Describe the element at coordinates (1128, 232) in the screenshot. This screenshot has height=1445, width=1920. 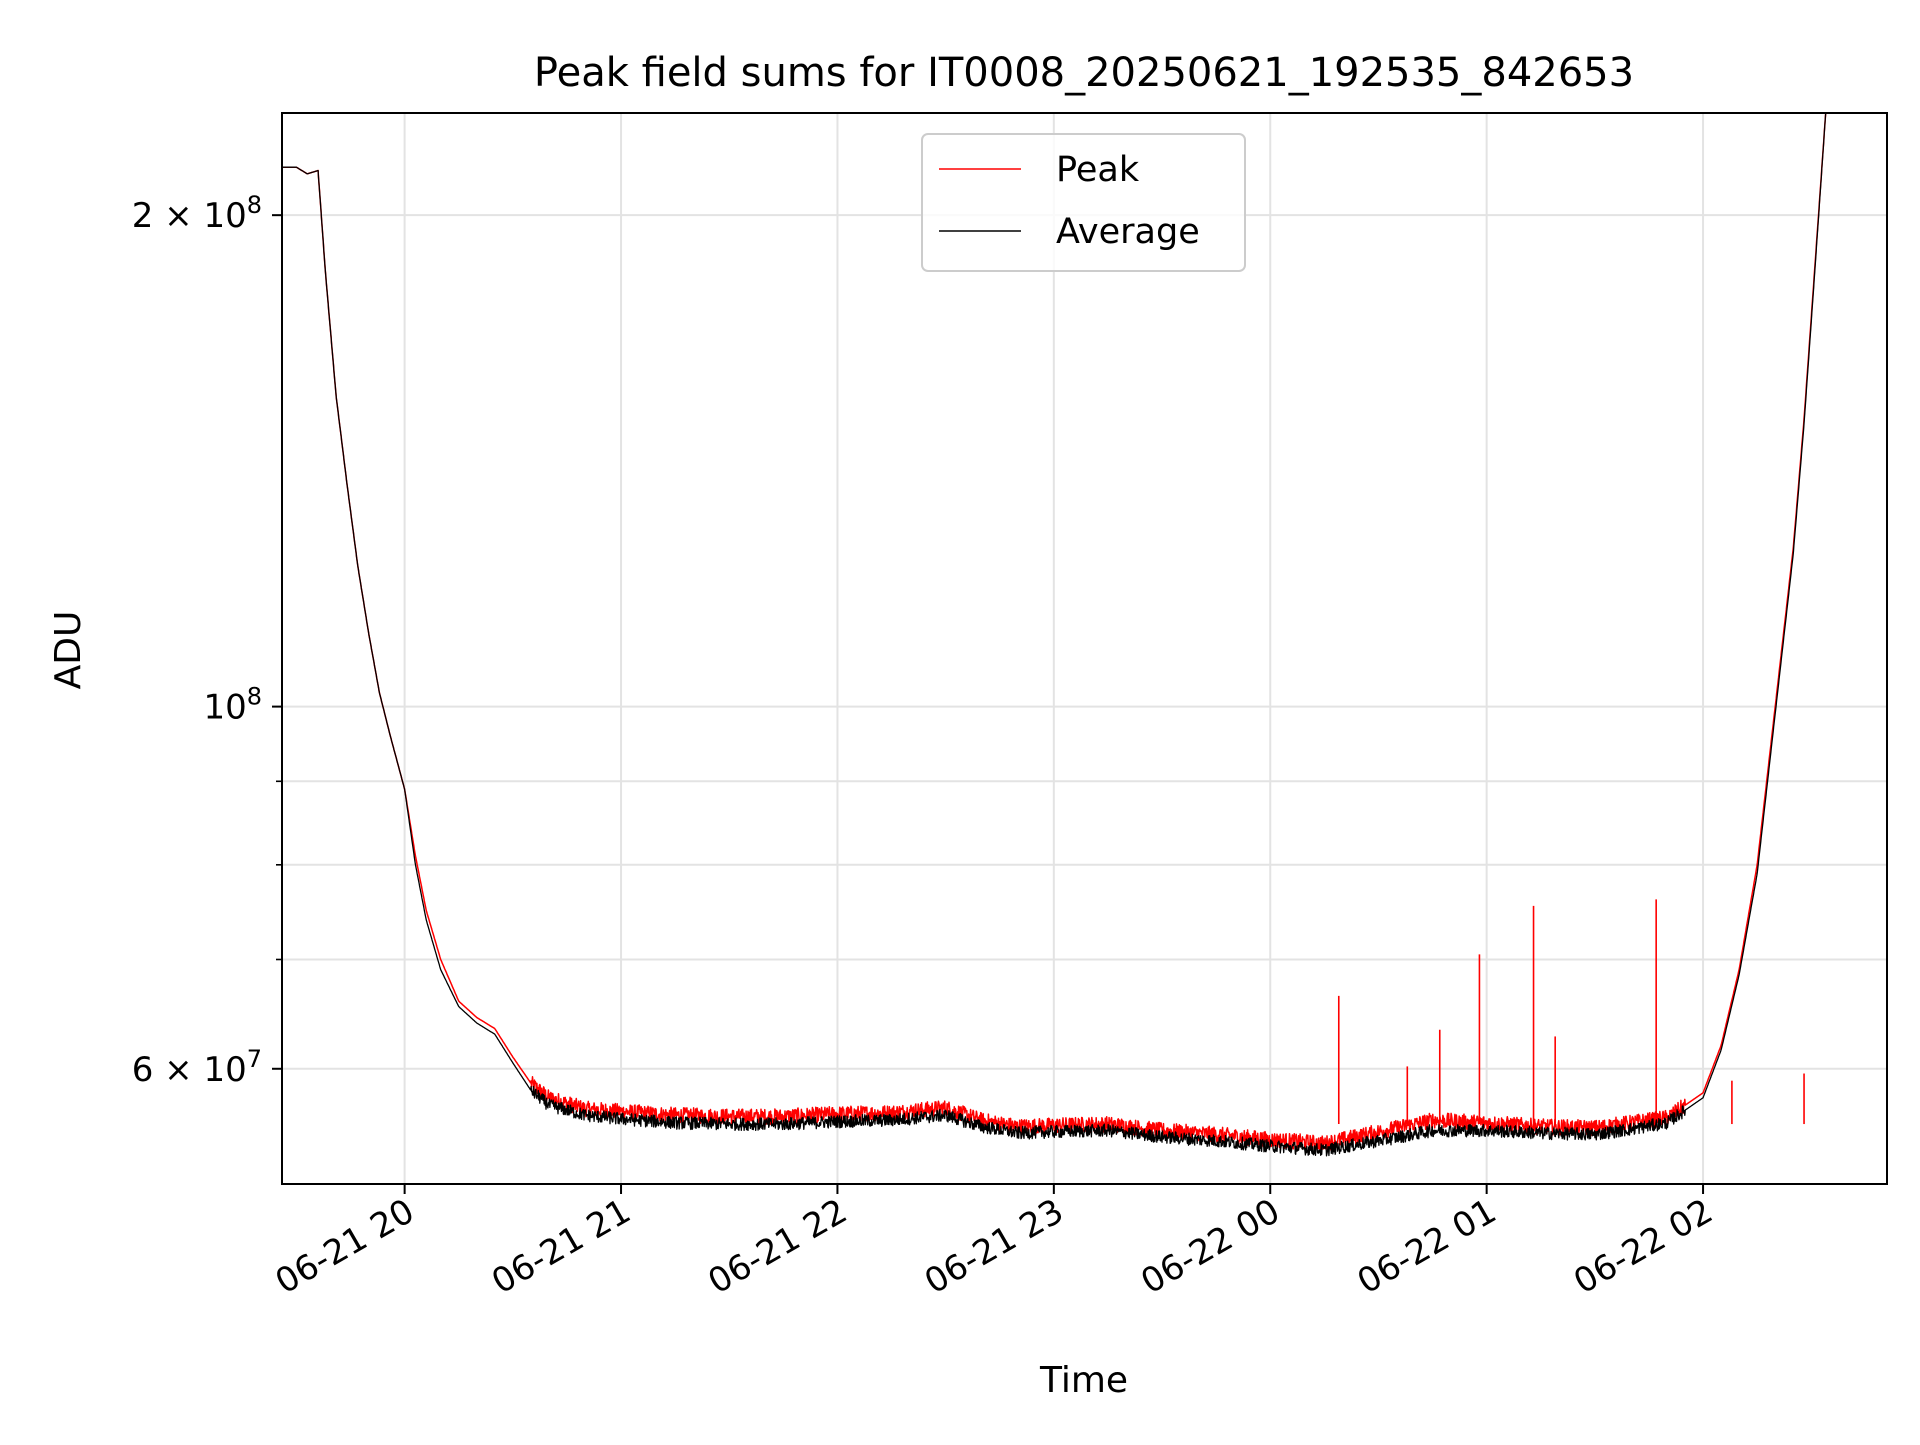
I see `legend-label-average: Average` at that location.